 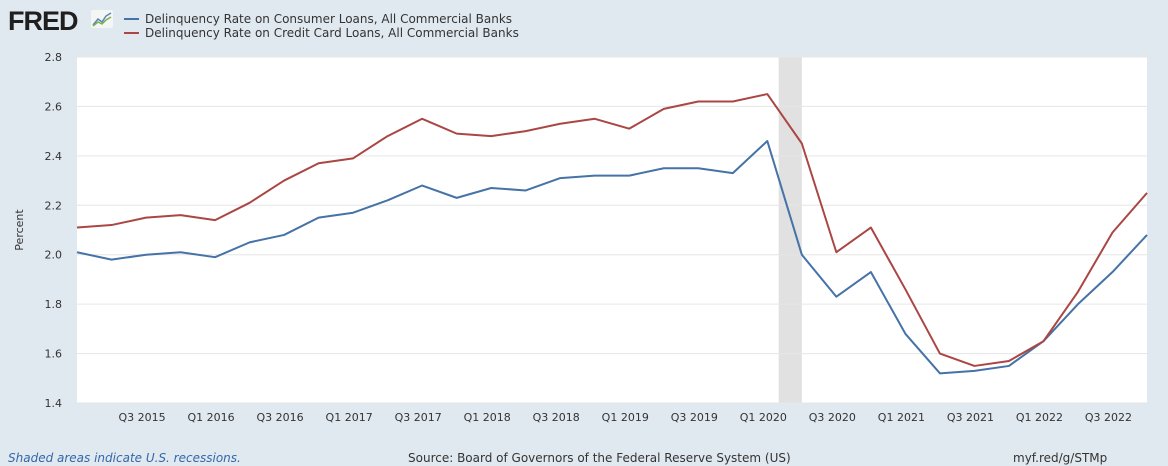 I want to click on x-tick-label: Q3 2022, so click(x=1108, y=417).